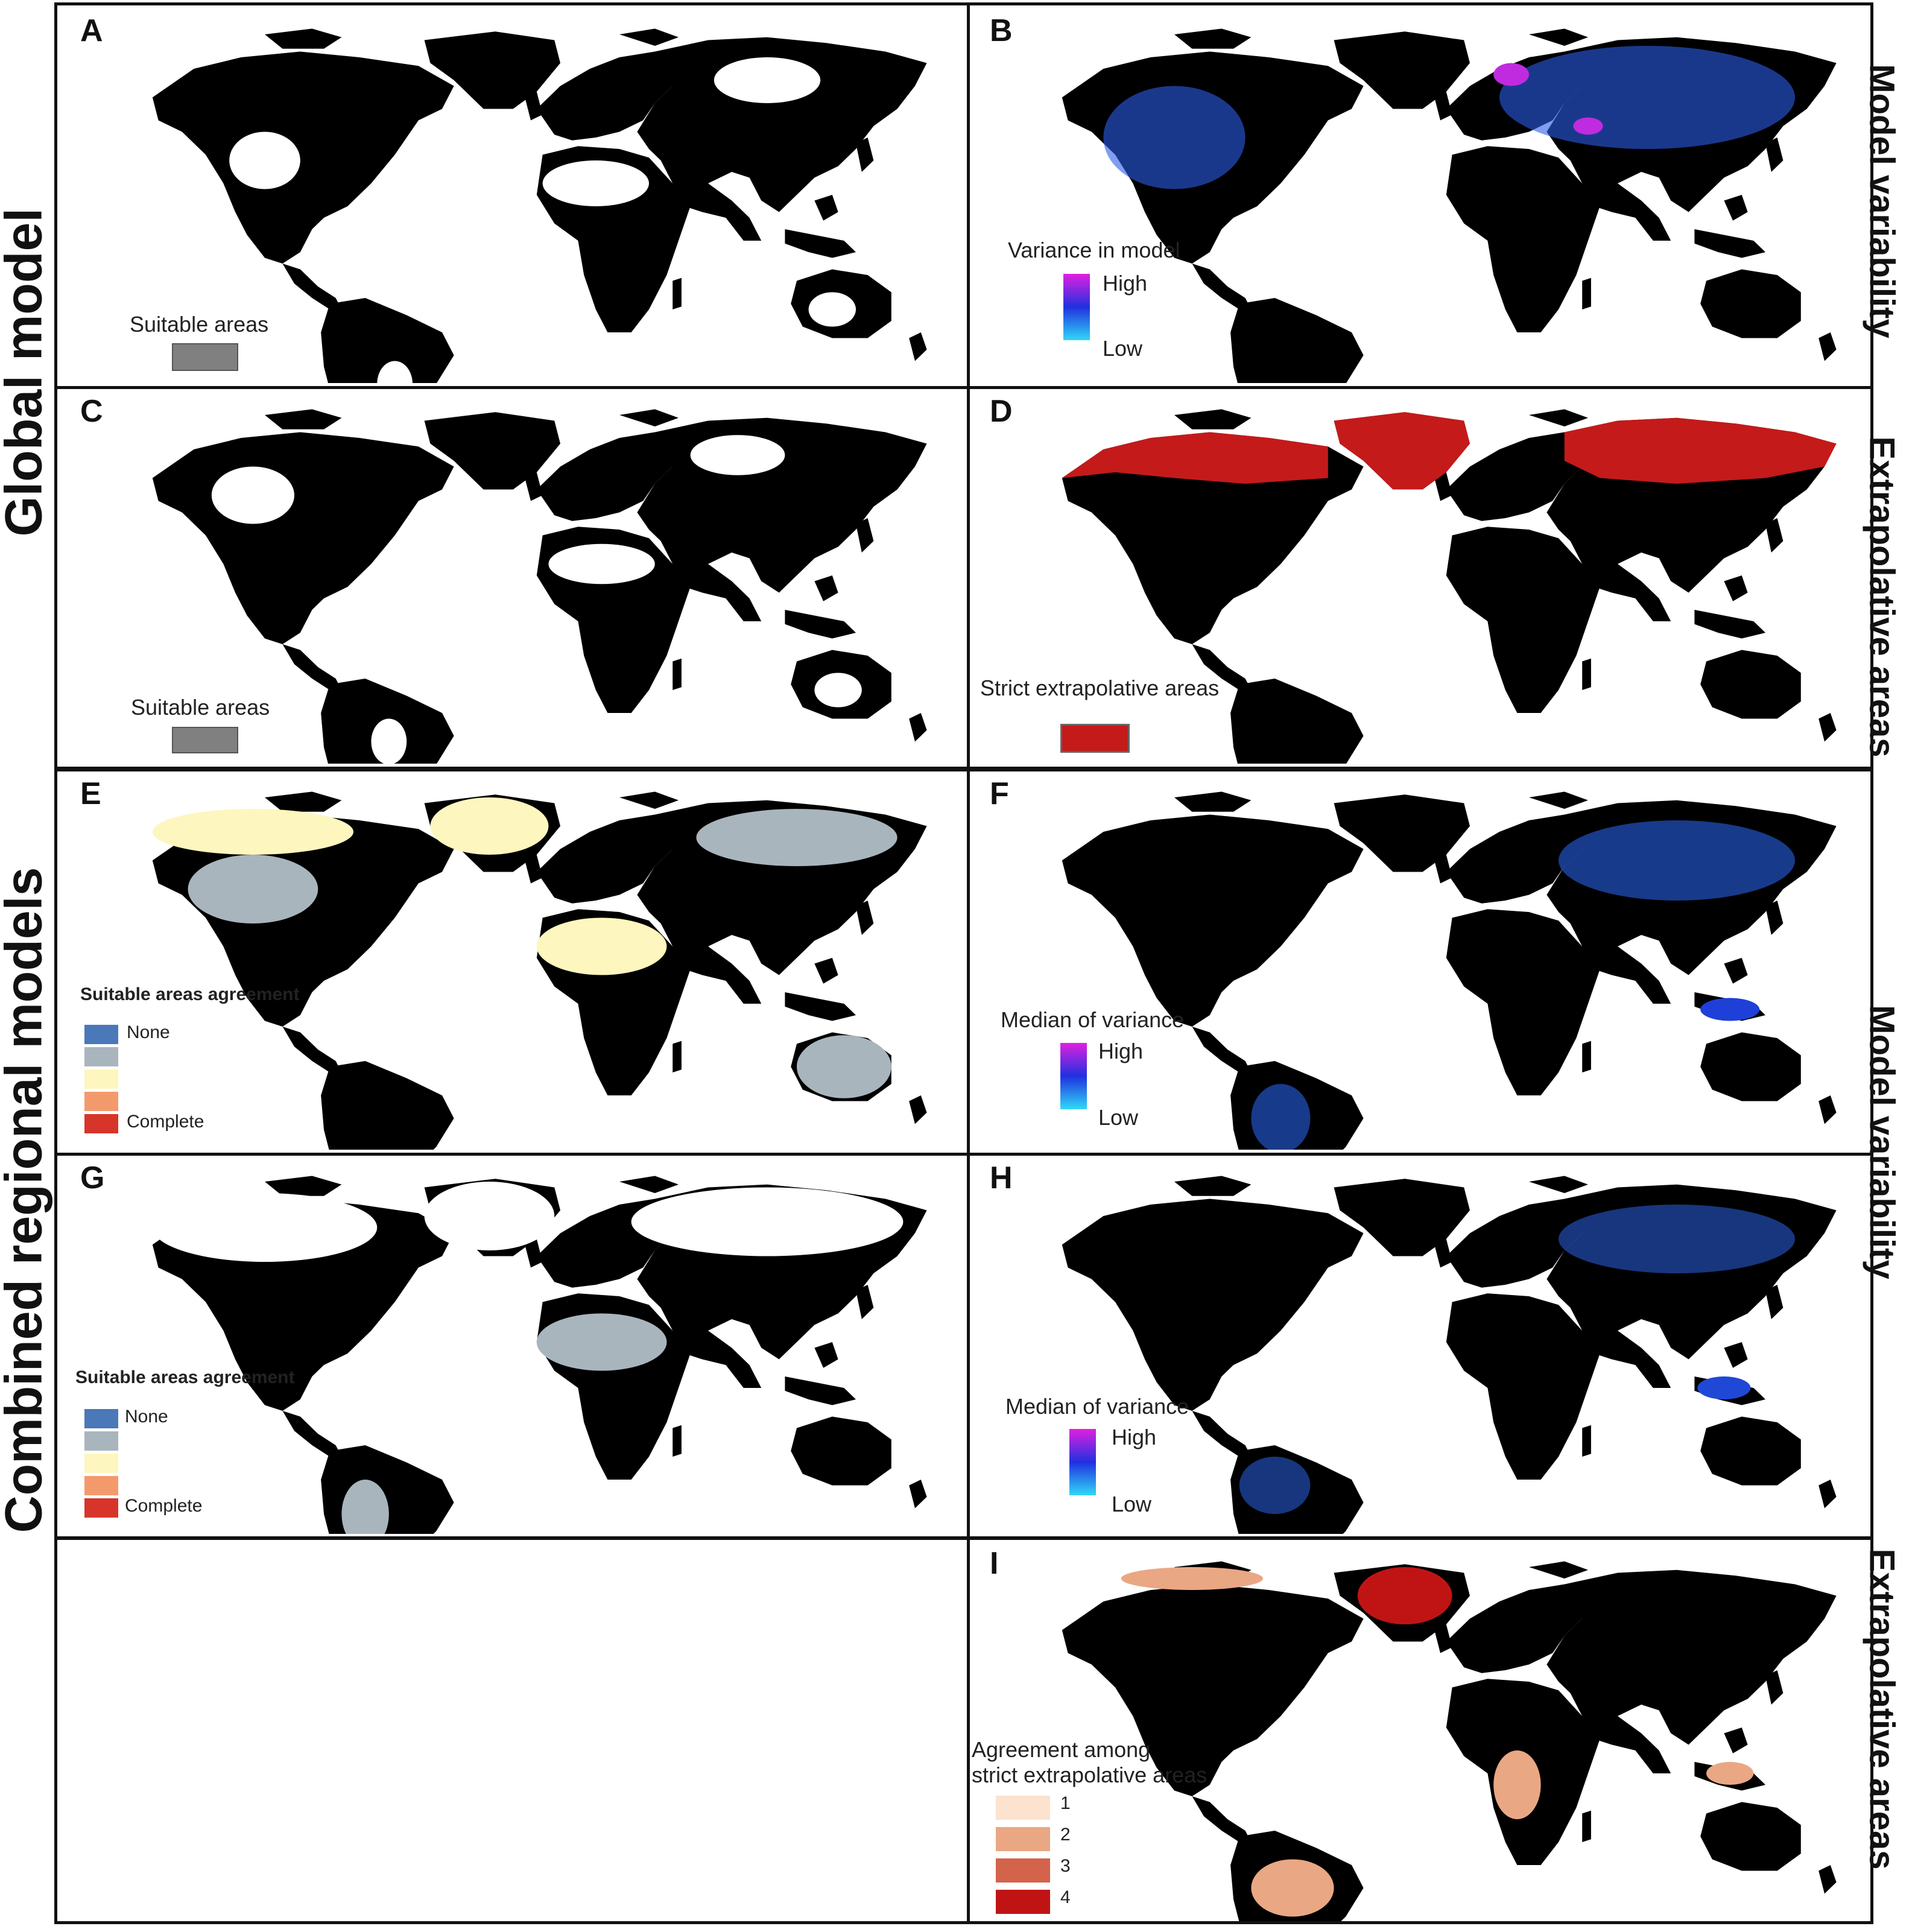 The height and width of the screenshot is (1932, 1915). Describe the element at coordinates (1449, 205) in the screenshot. I see `world-map-b` at that location.